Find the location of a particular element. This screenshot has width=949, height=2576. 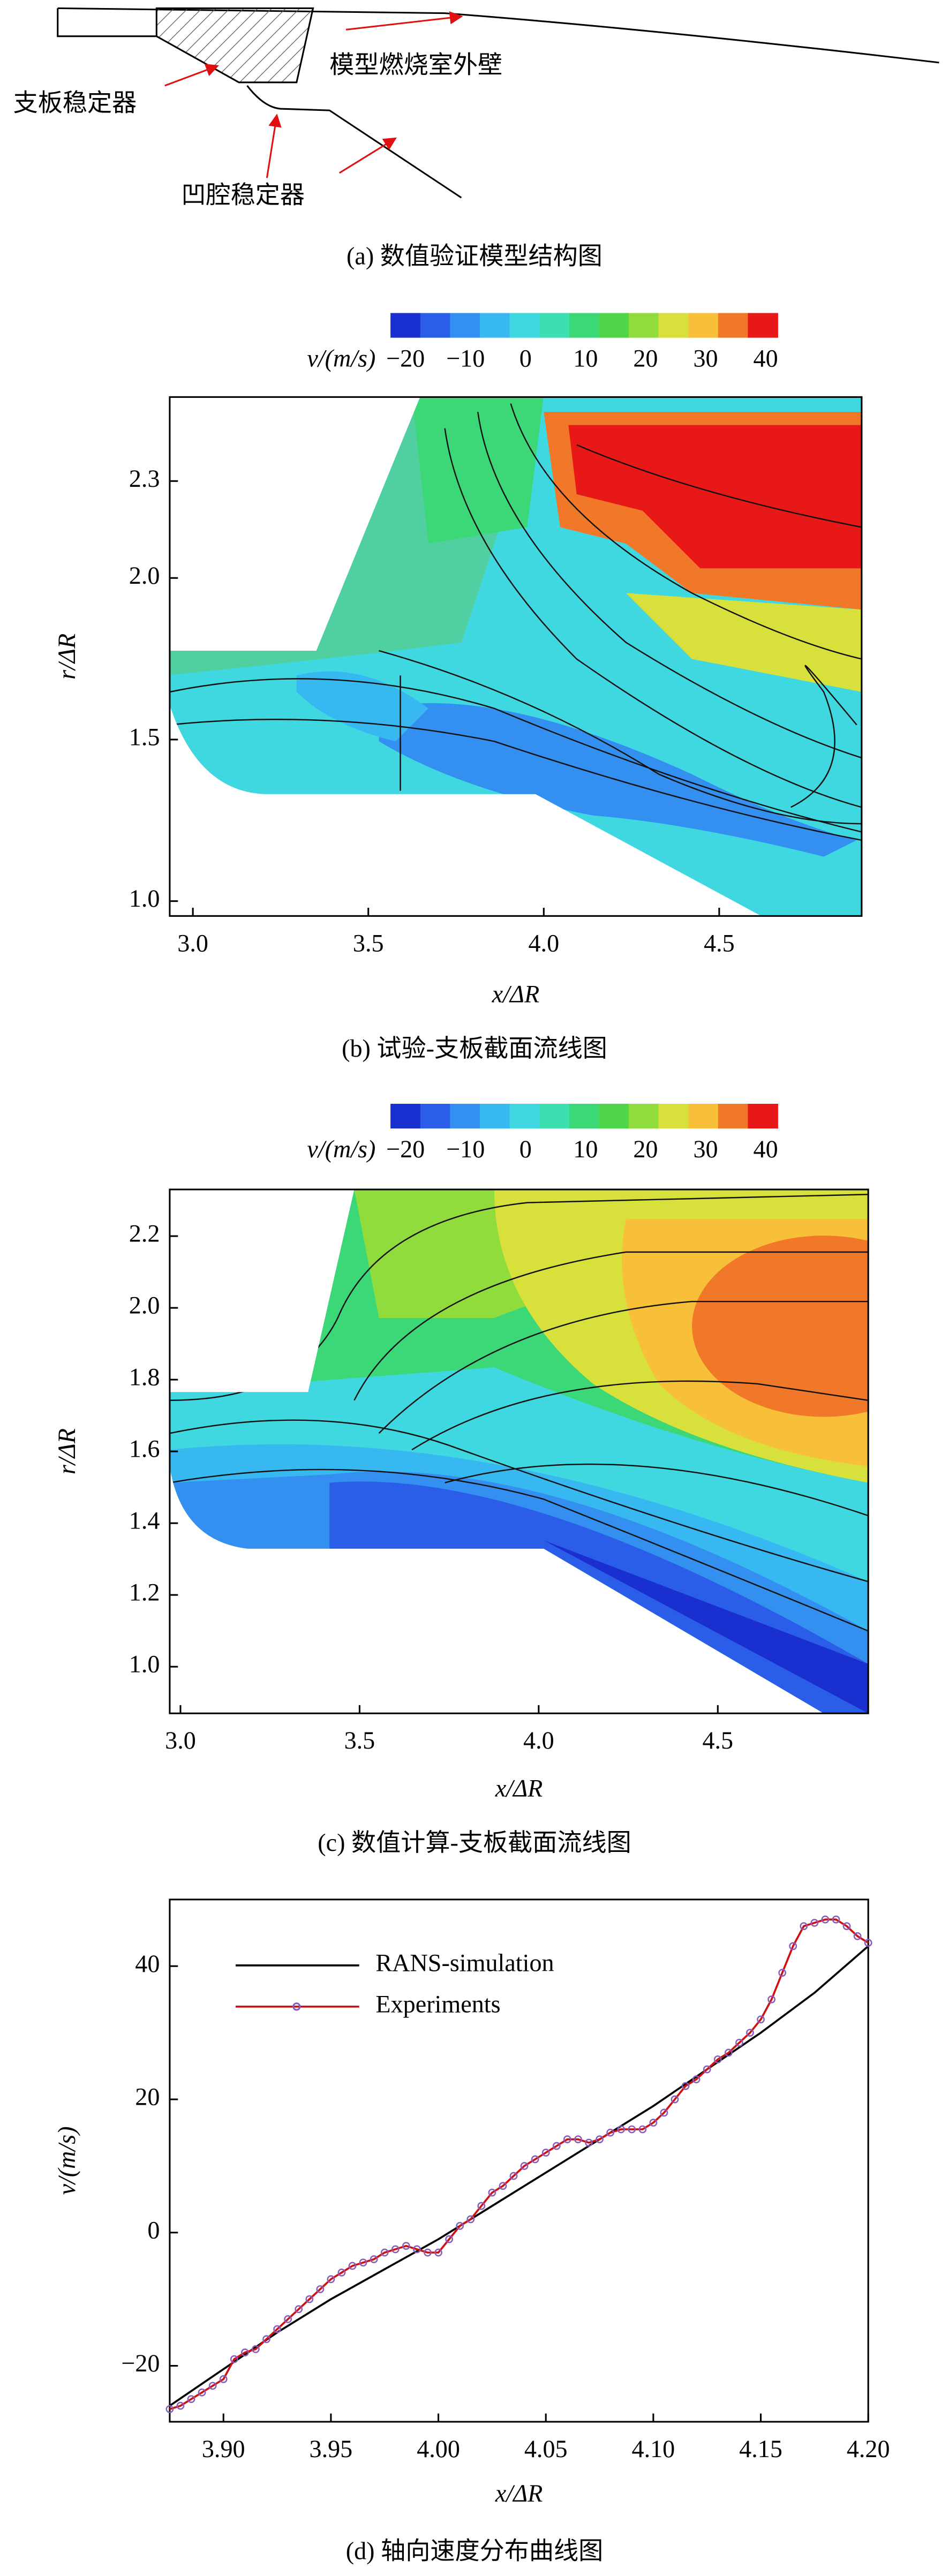

y-axis-title: v/(m/s) is located at coordinates (66, 2160).